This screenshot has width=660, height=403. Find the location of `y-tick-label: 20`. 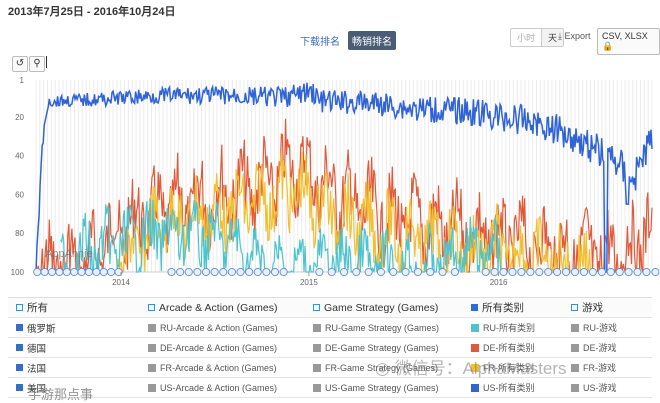

y-tick-label: 20 is located at coordinates (19, 117).